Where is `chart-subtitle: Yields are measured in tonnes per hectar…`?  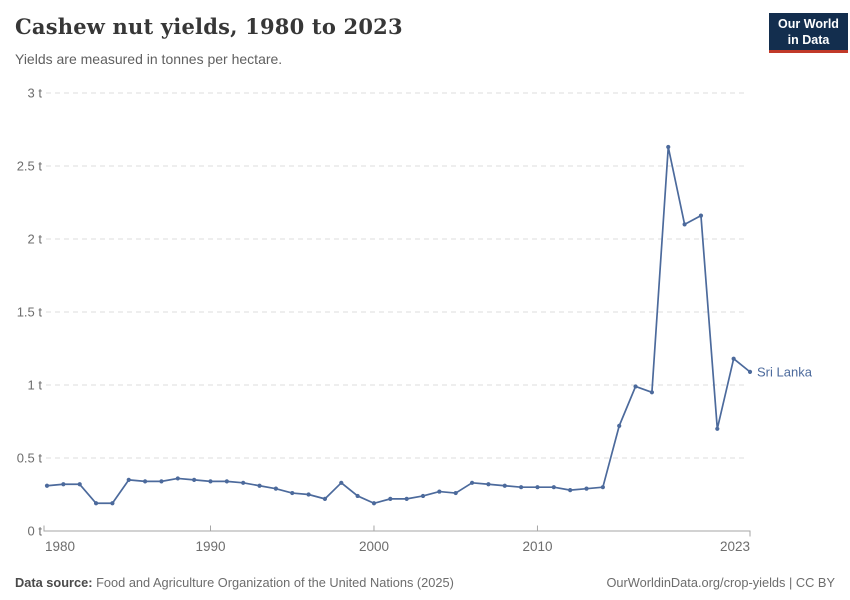 chart-subtitle: Yields are measured in tonnes per hectar… is located at coordinates (149, 59).